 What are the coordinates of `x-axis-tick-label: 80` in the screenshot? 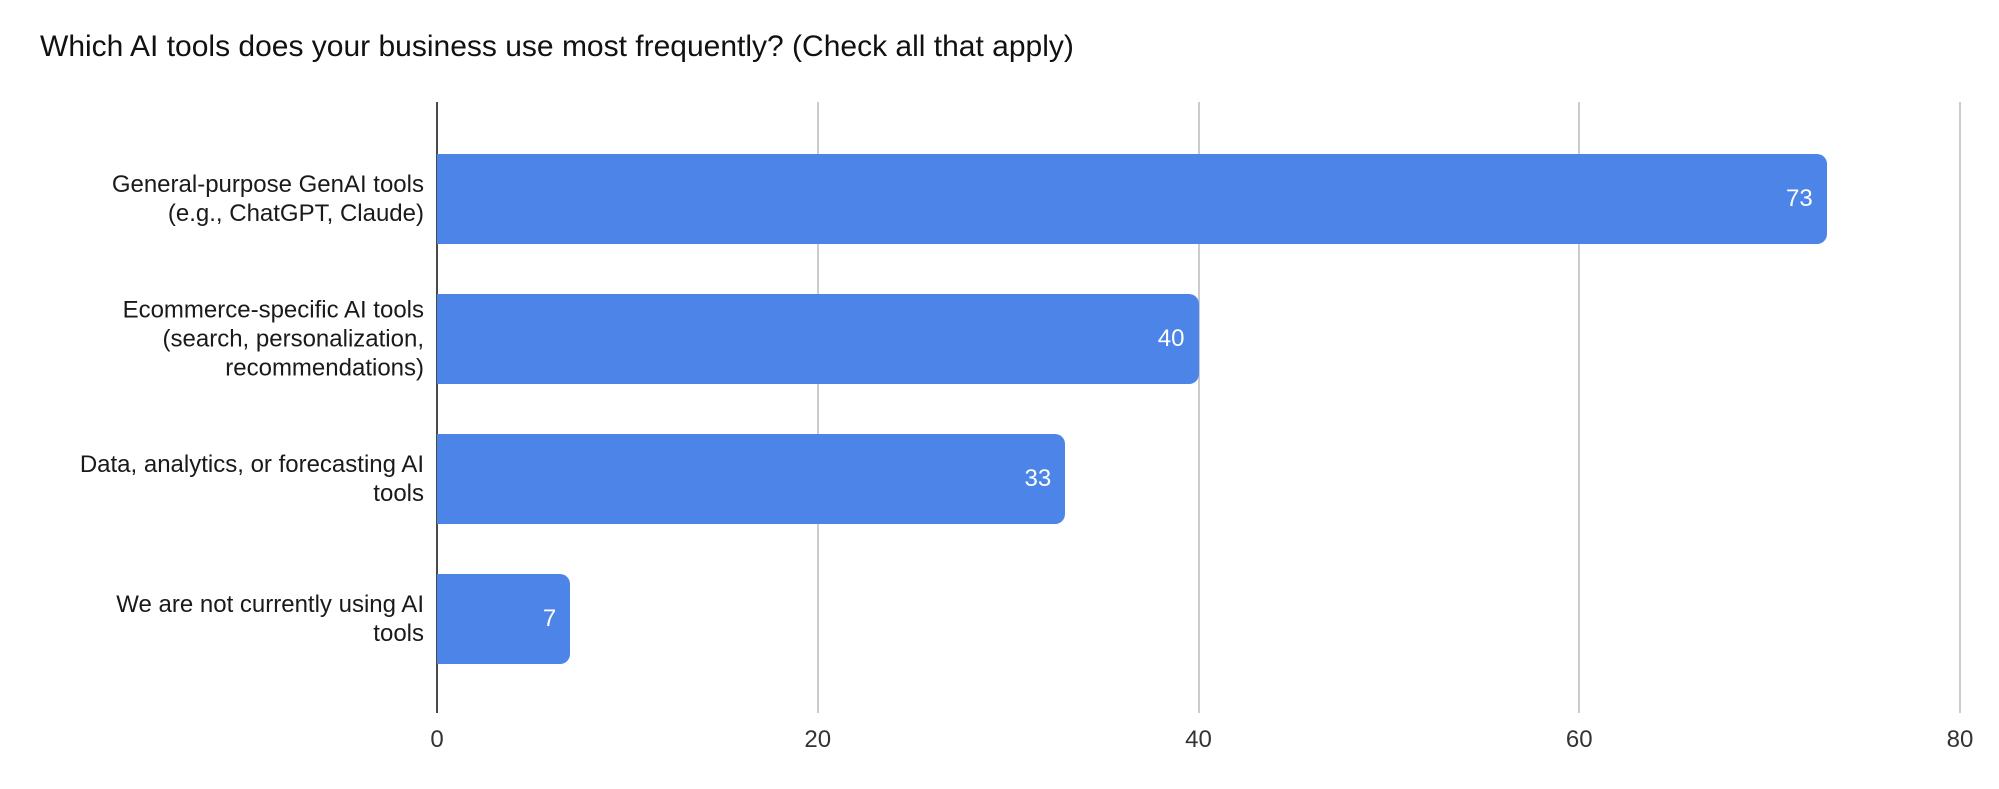 It's located at (1960, 739).